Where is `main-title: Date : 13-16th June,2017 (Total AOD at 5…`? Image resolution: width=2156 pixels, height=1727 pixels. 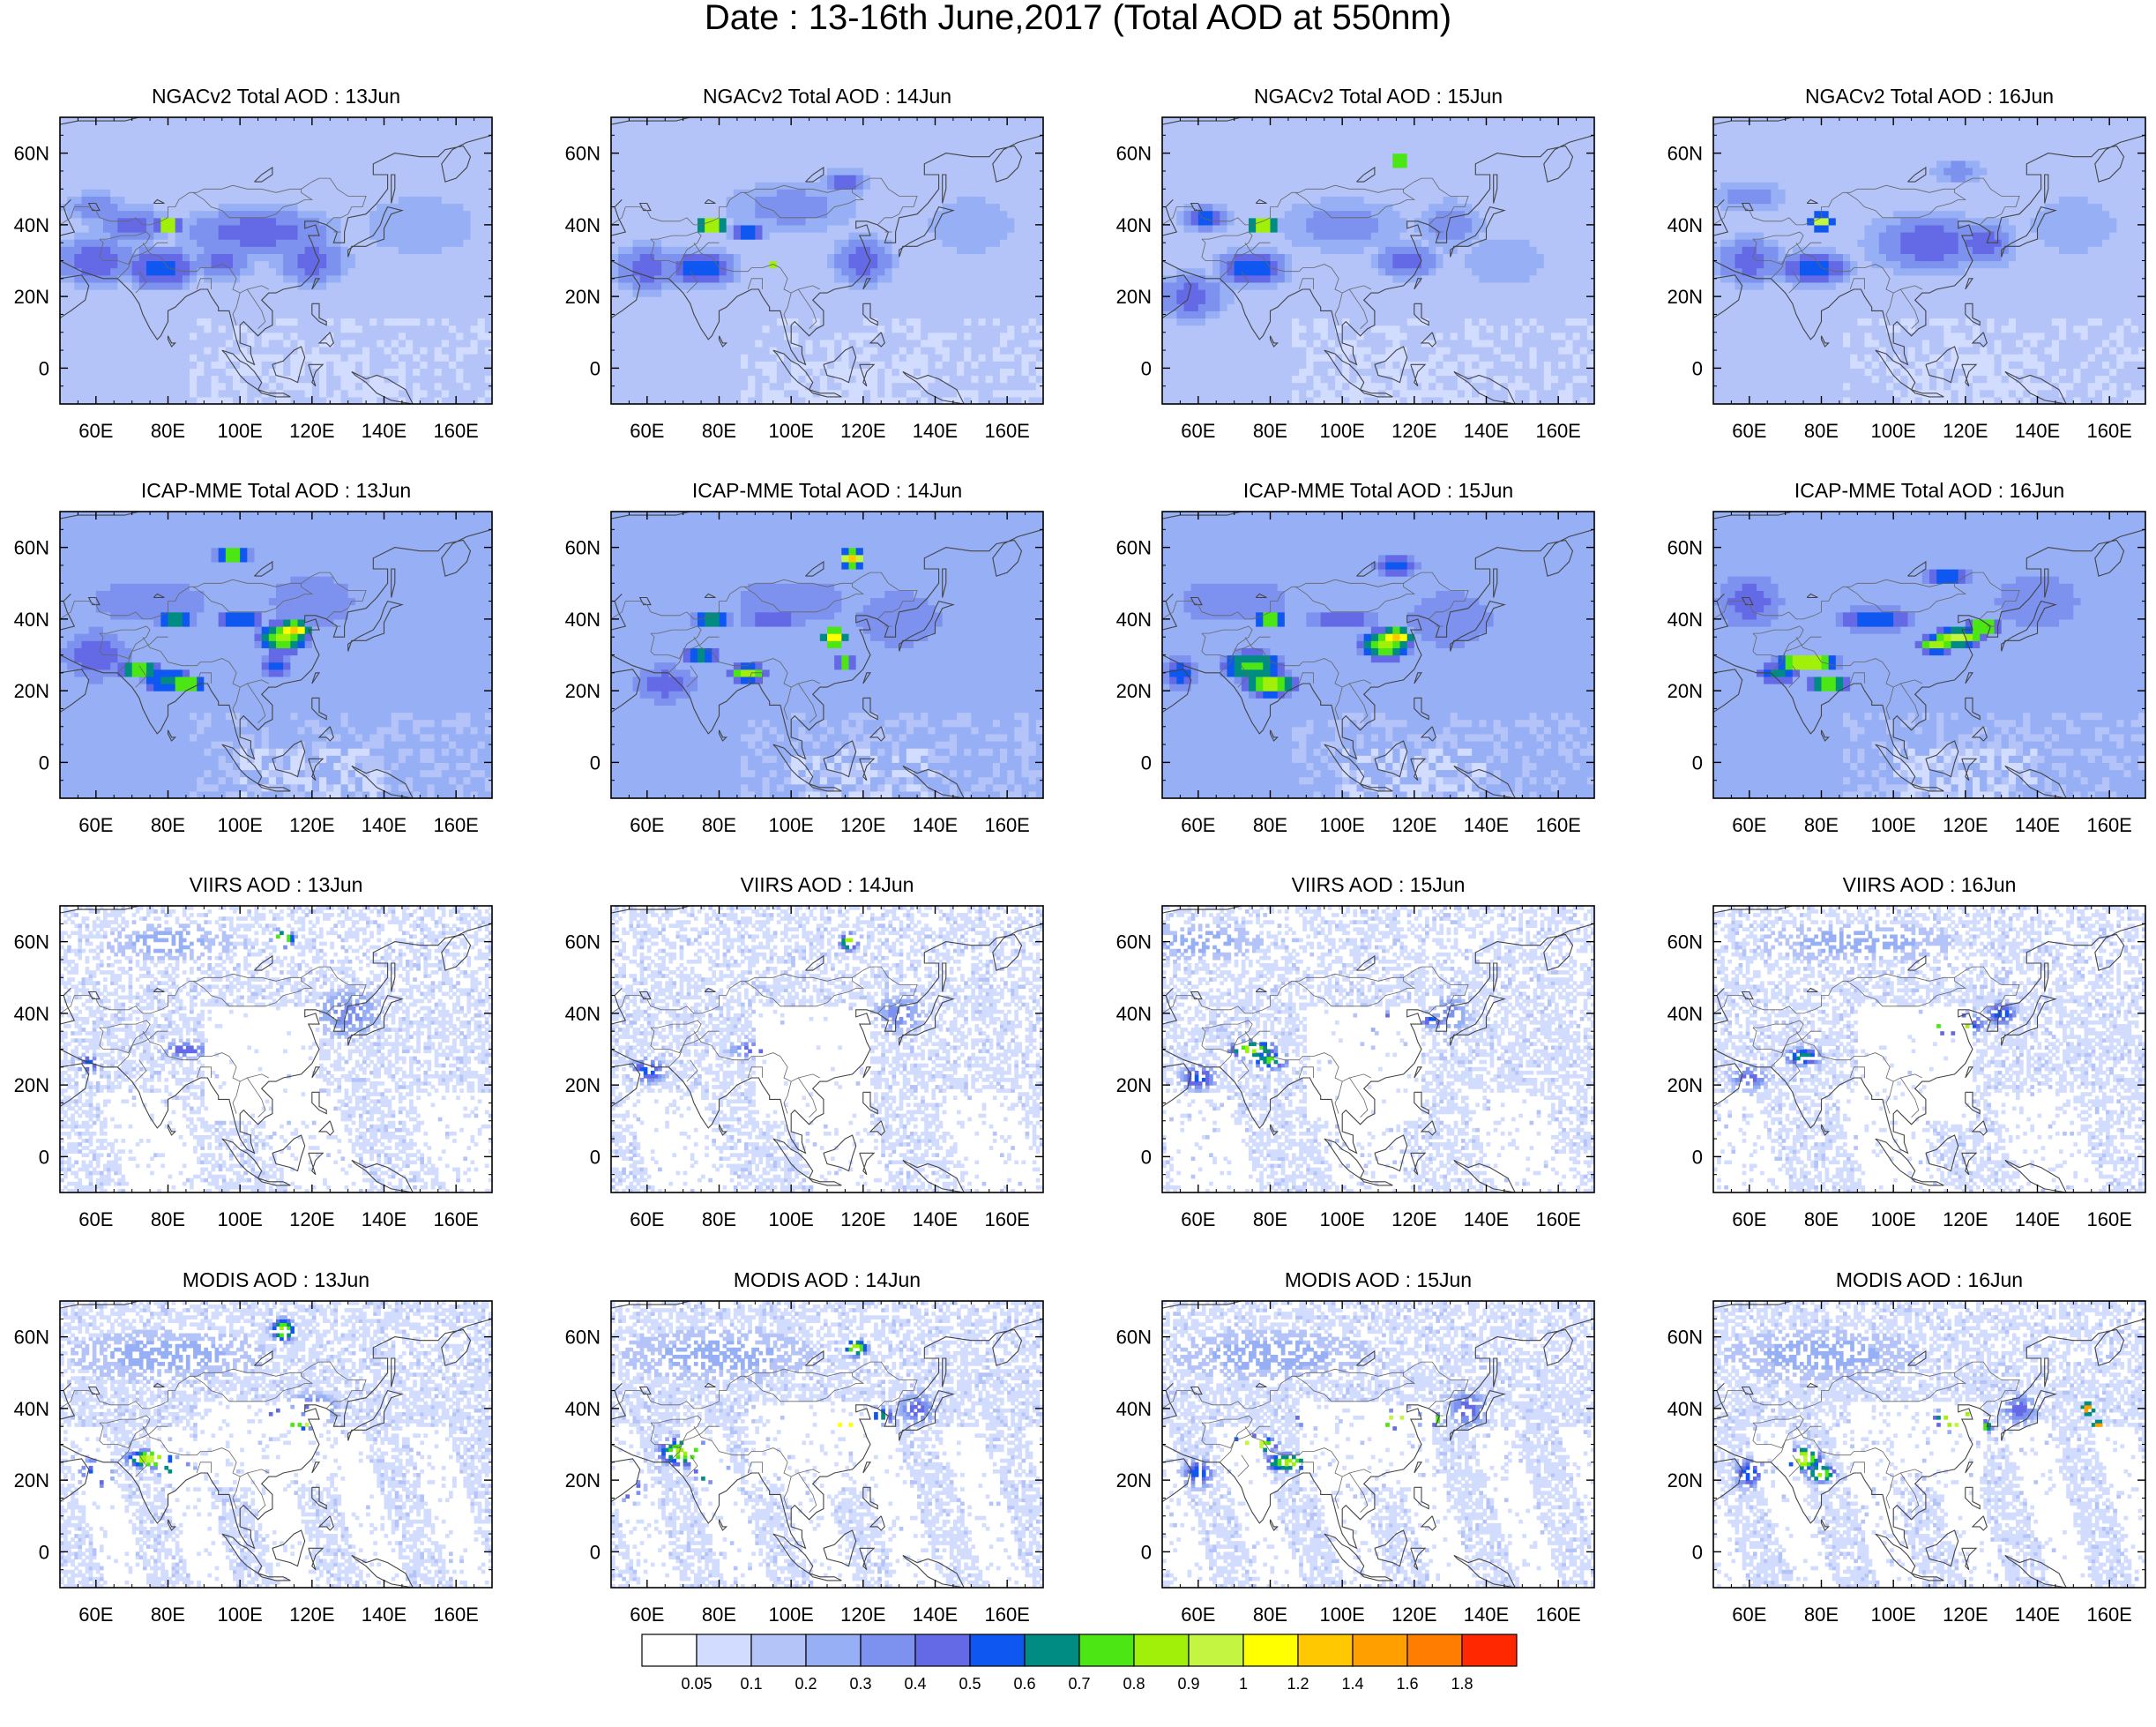
main-title: Date : 13-16th June,2017 (Total AOD at 5… is located at coordinates (1078, 17).